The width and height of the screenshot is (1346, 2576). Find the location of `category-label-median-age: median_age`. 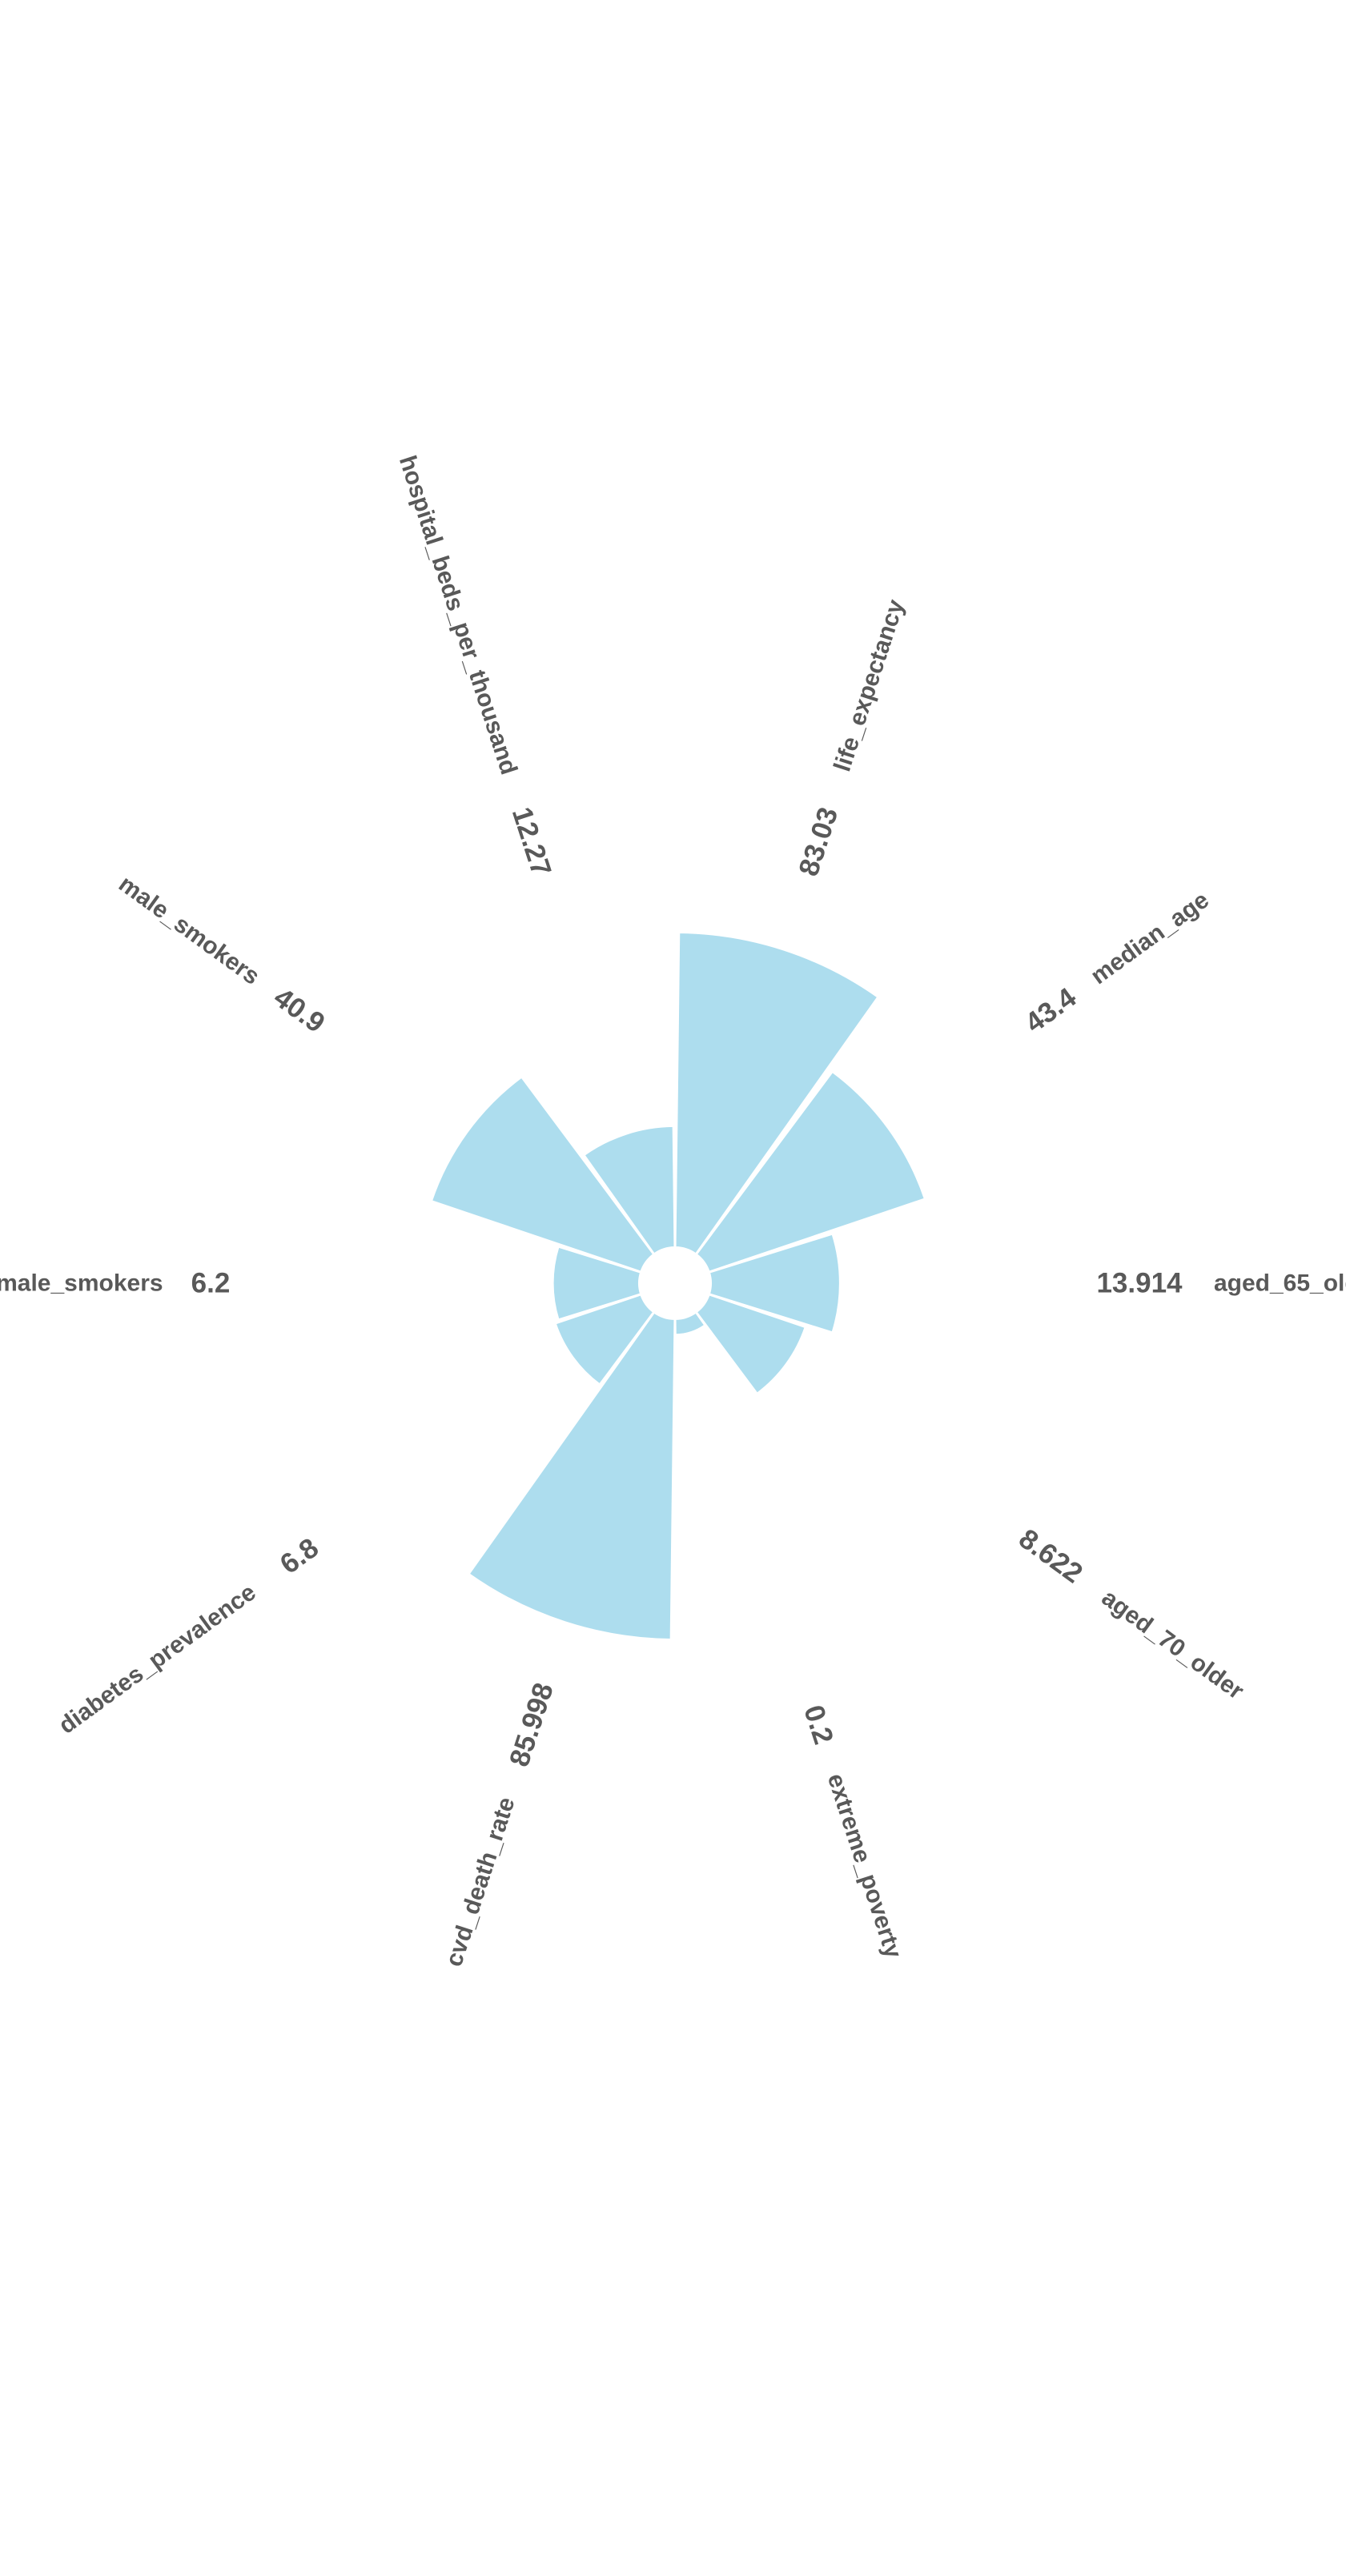

category-label-median-age: median_age is located at coordinates (1150, 939).